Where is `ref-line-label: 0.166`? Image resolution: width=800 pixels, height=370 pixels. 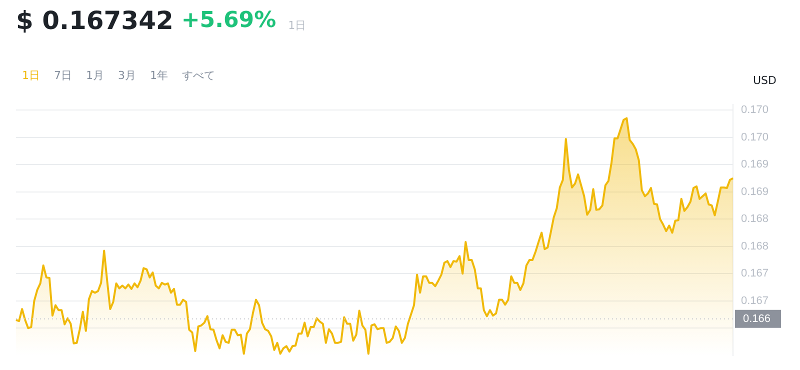 ref-line-label: 0.166 is located at coordinates (757, 318).